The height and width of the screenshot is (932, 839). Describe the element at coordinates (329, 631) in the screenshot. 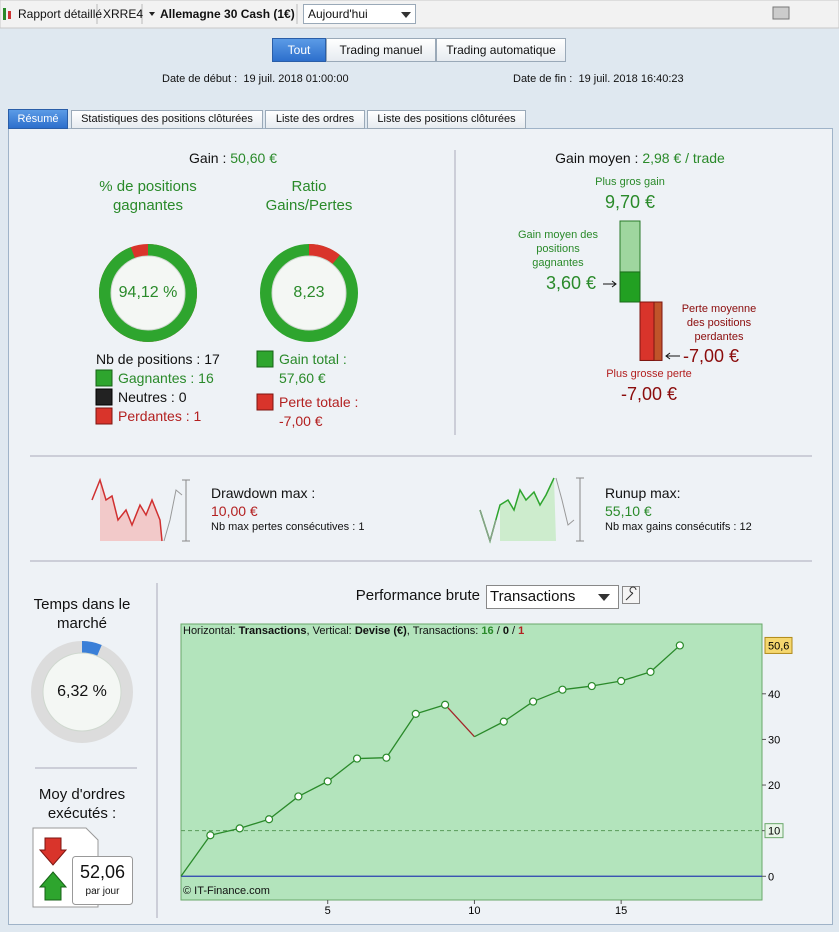

I see `info: , Vertical:` at that location.